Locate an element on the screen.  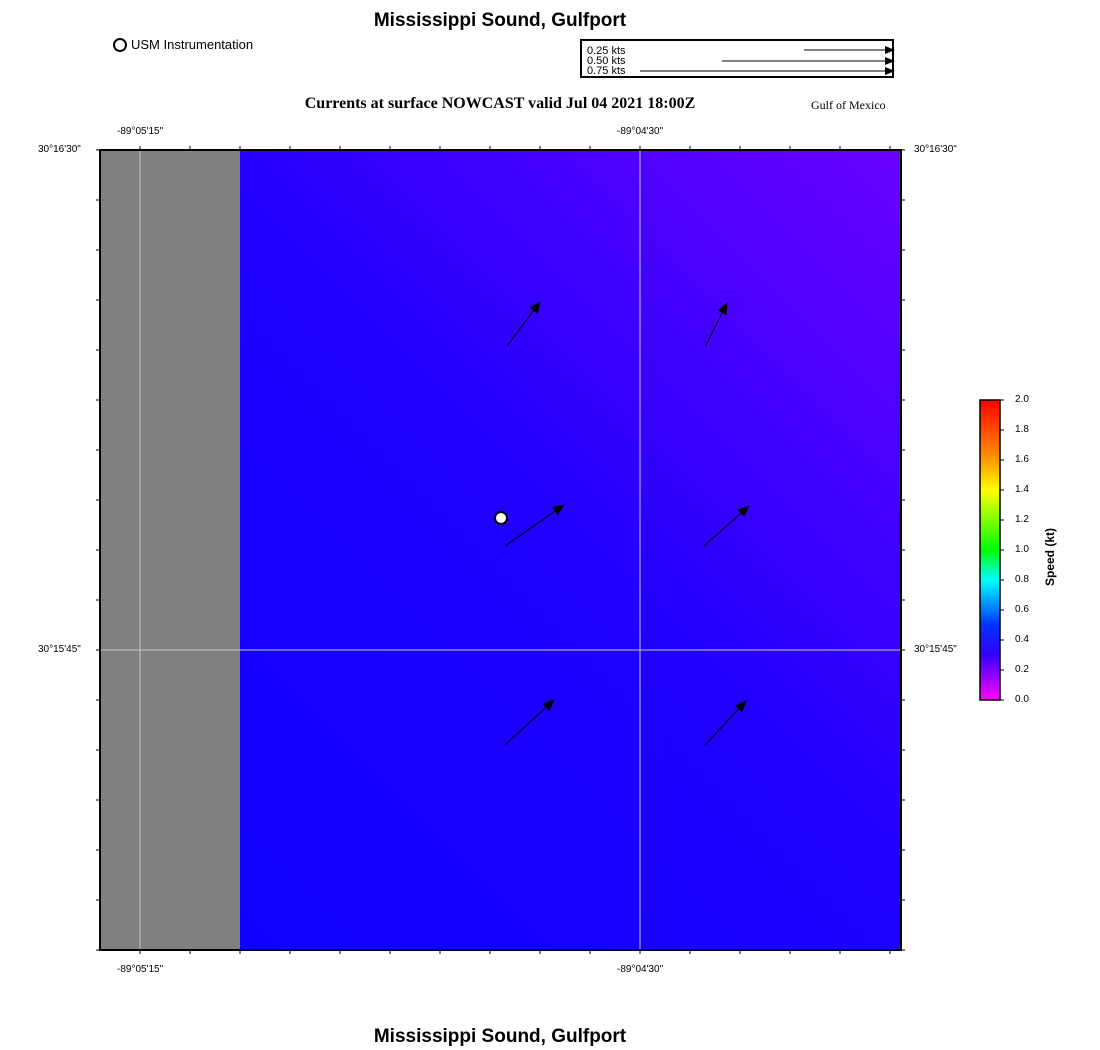
colorbar-tick-1.2: 1.2 is located at coordinates (1022, 519).